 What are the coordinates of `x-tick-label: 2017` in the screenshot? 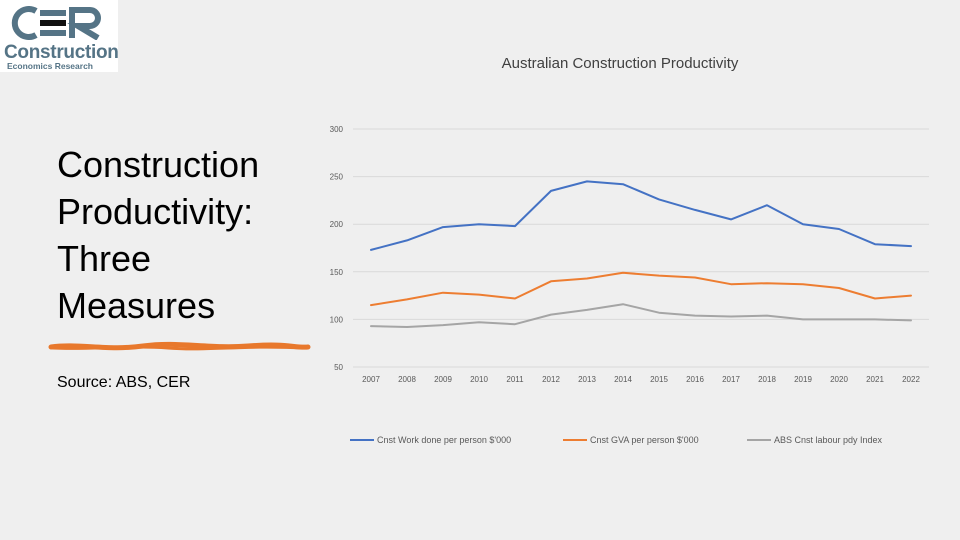 It's located at (731, 379).